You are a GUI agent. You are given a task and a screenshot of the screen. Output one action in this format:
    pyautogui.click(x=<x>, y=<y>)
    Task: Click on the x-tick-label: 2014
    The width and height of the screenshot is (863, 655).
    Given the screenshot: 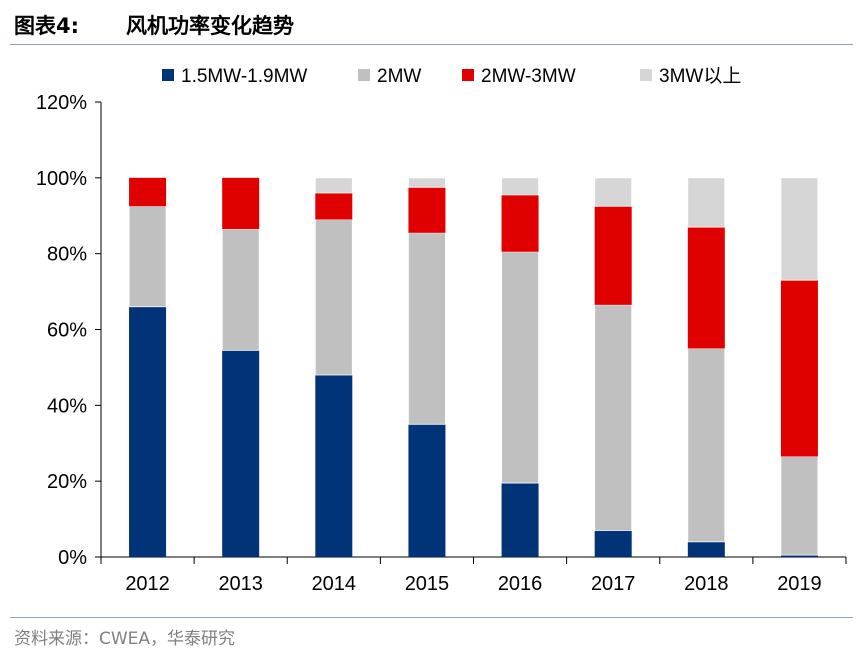 What is the action you would take?
    pyautogui.click(x=334, y=584)
    